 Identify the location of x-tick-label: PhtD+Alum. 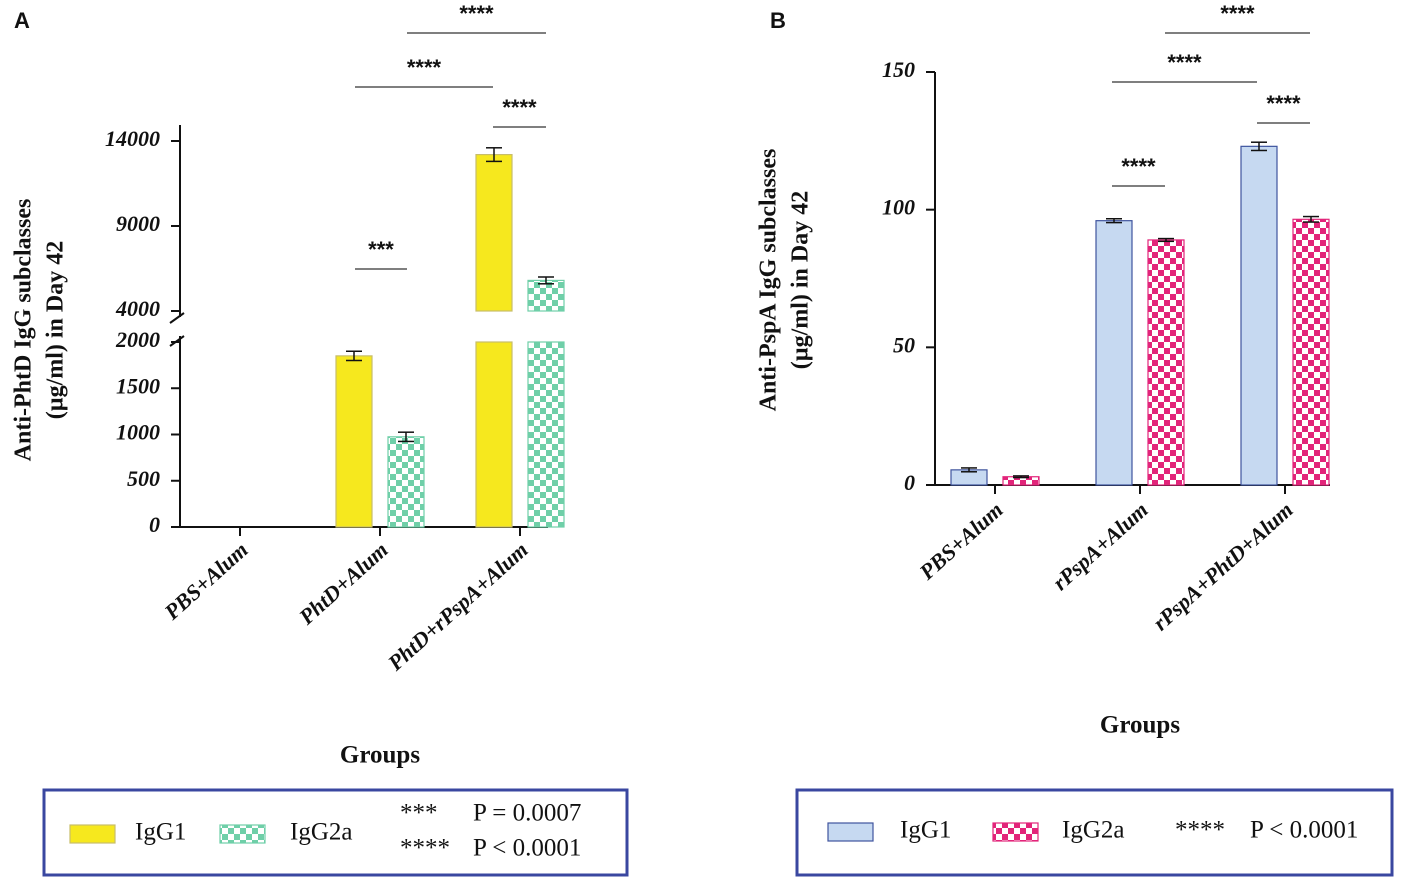
(342, 583).